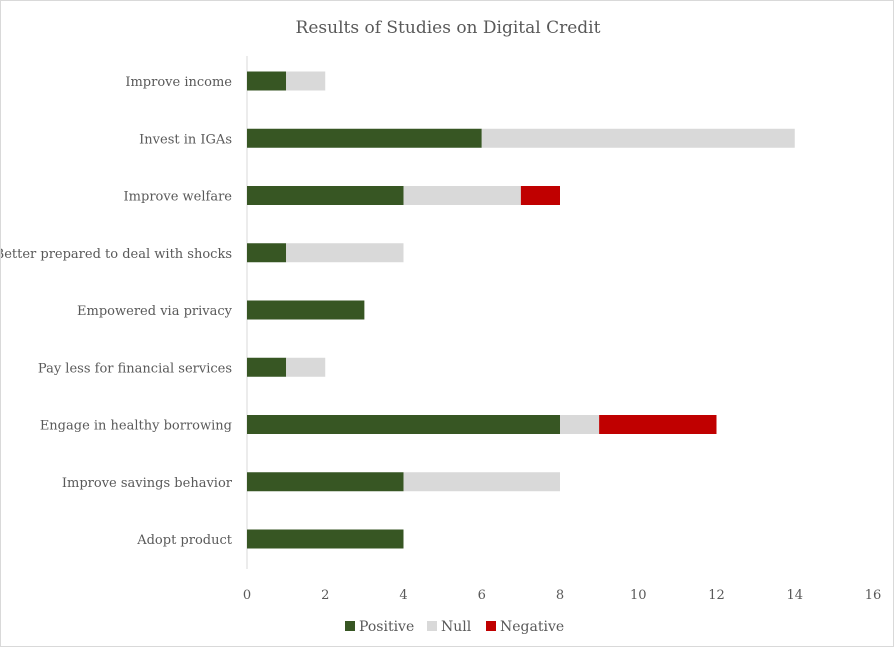 This screenshot has width=894, height=651. Describe the element at coordinates (794, 595) in the screenshot. I see `x-tick-label: 14` at that location.